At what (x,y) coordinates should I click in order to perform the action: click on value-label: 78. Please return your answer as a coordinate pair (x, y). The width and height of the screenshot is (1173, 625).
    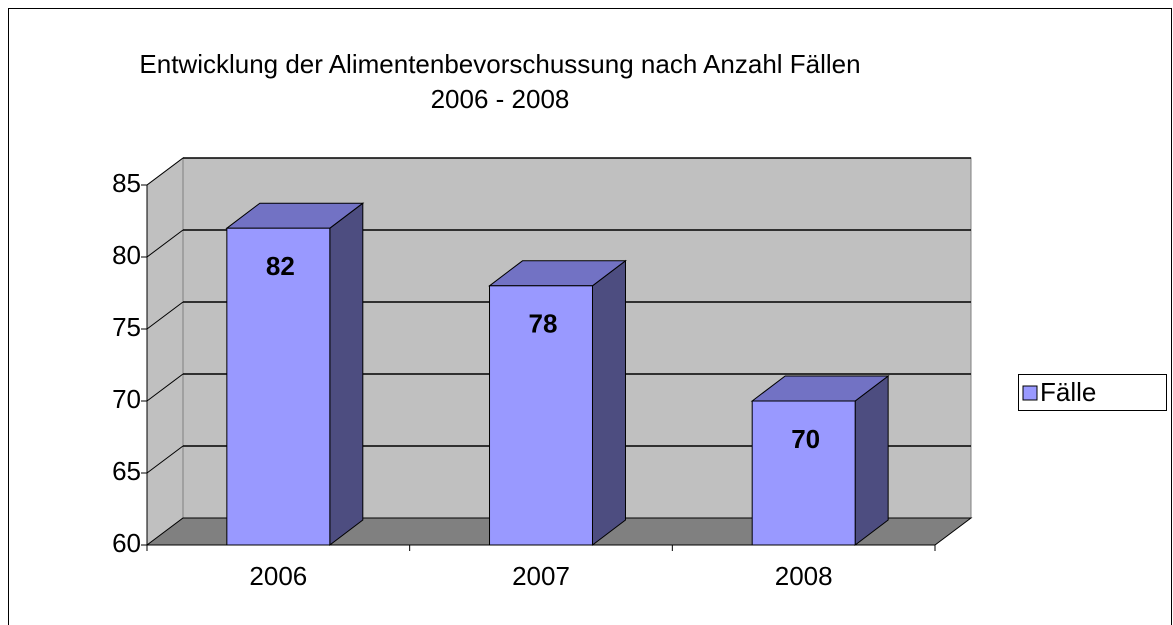
    Looking at the image, I should click on (543, 324).